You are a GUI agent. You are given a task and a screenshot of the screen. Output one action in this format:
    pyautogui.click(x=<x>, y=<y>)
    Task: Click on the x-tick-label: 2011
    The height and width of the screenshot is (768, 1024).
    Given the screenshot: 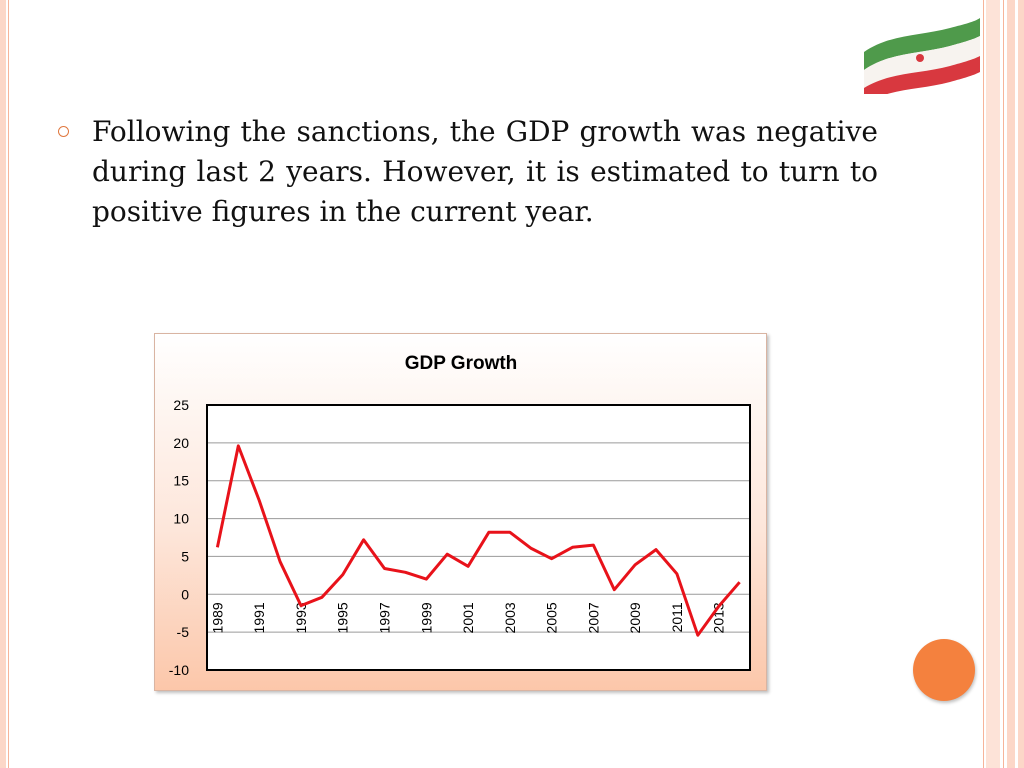 What is the action you would take?
    pyautogui.click(x=677, y=617)
    